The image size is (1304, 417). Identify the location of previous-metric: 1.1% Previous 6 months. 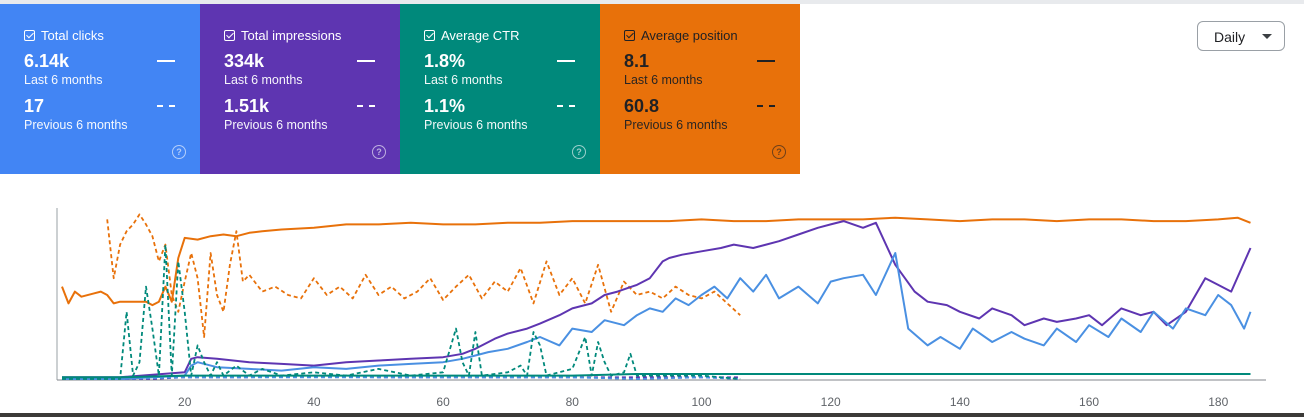
(512, 115).